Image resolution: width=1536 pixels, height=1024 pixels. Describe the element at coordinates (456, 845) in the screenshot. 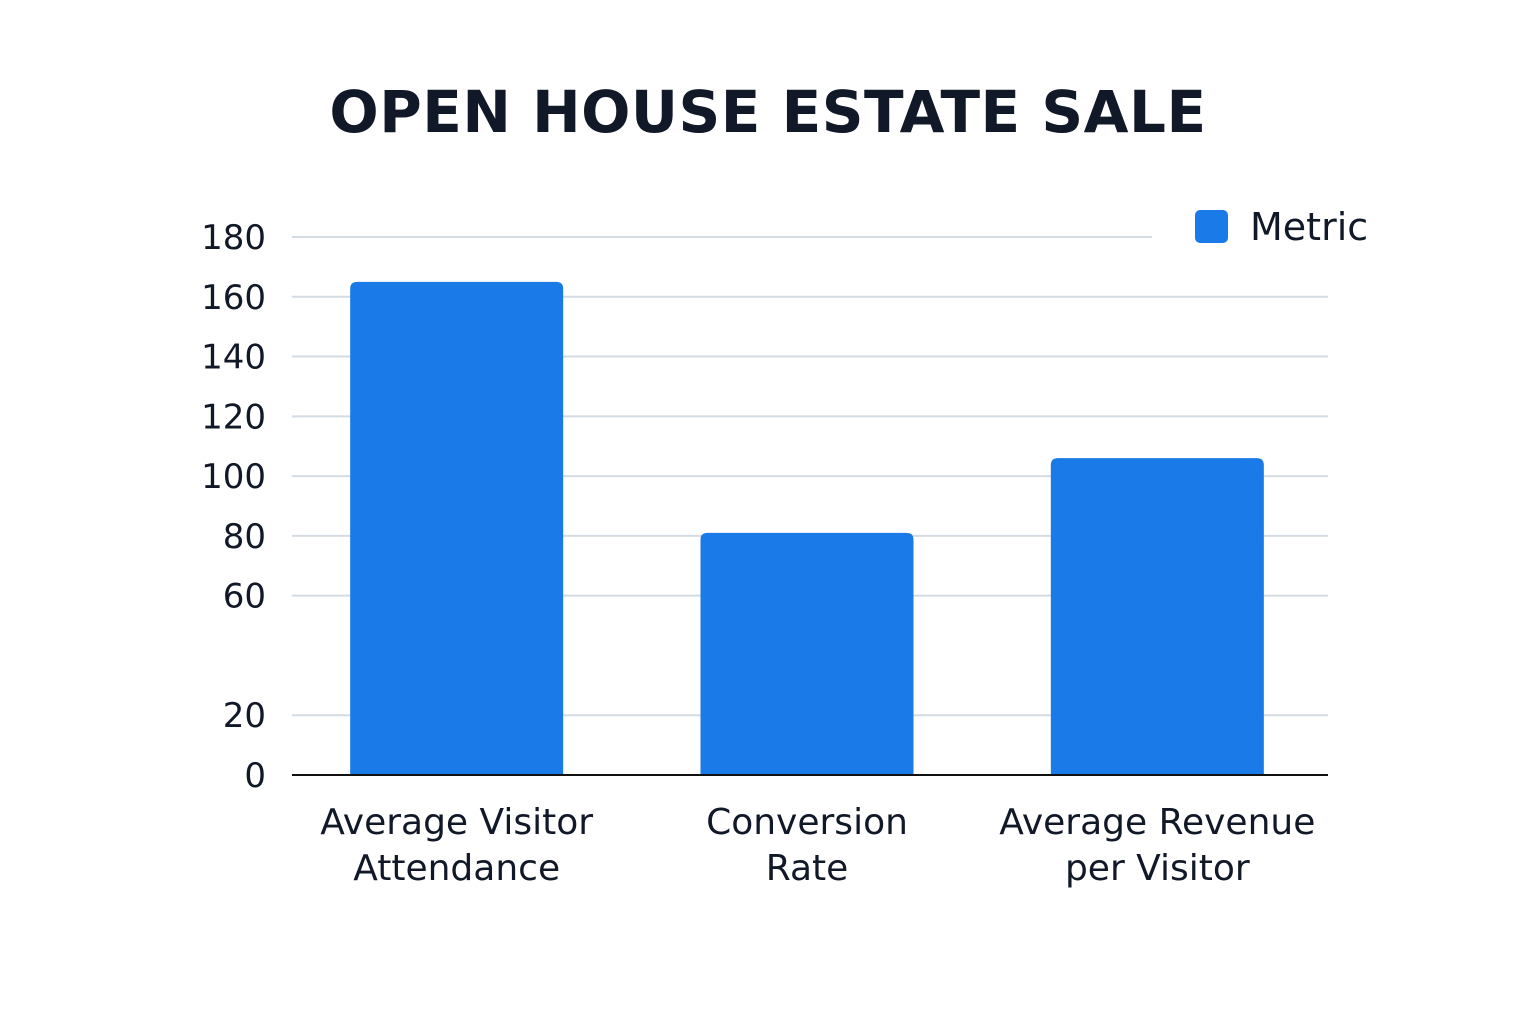

I see `x-category-label: Average Visitor Attendance` at that location.